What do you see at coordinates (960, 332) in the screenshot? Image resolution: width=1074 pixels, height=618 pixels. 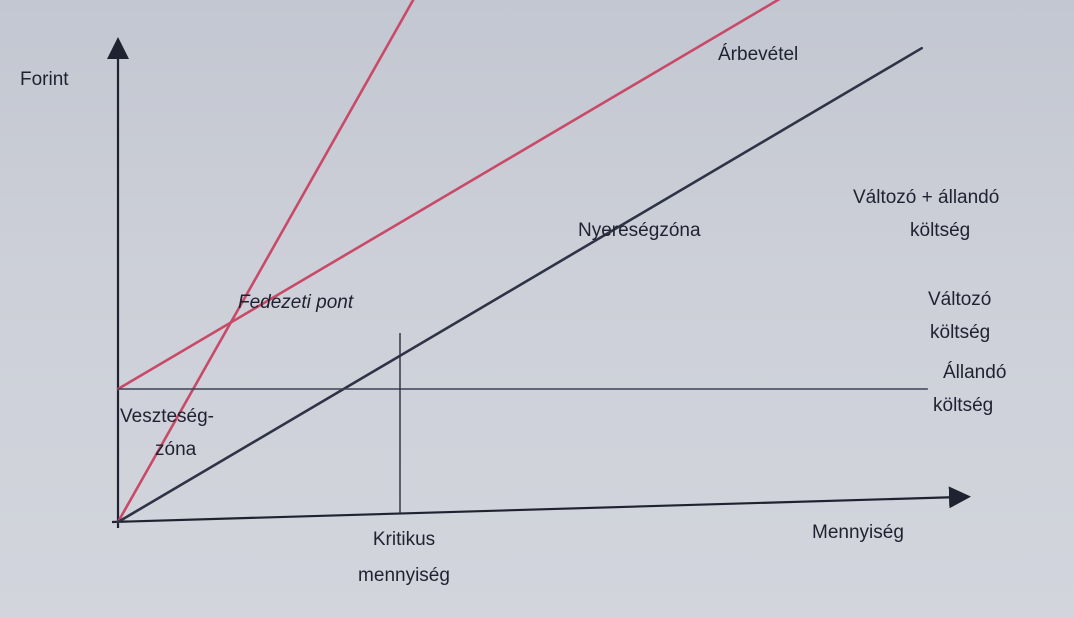 I see `variable-cost-label-line-2: költség` at bounding box center [960, 332].